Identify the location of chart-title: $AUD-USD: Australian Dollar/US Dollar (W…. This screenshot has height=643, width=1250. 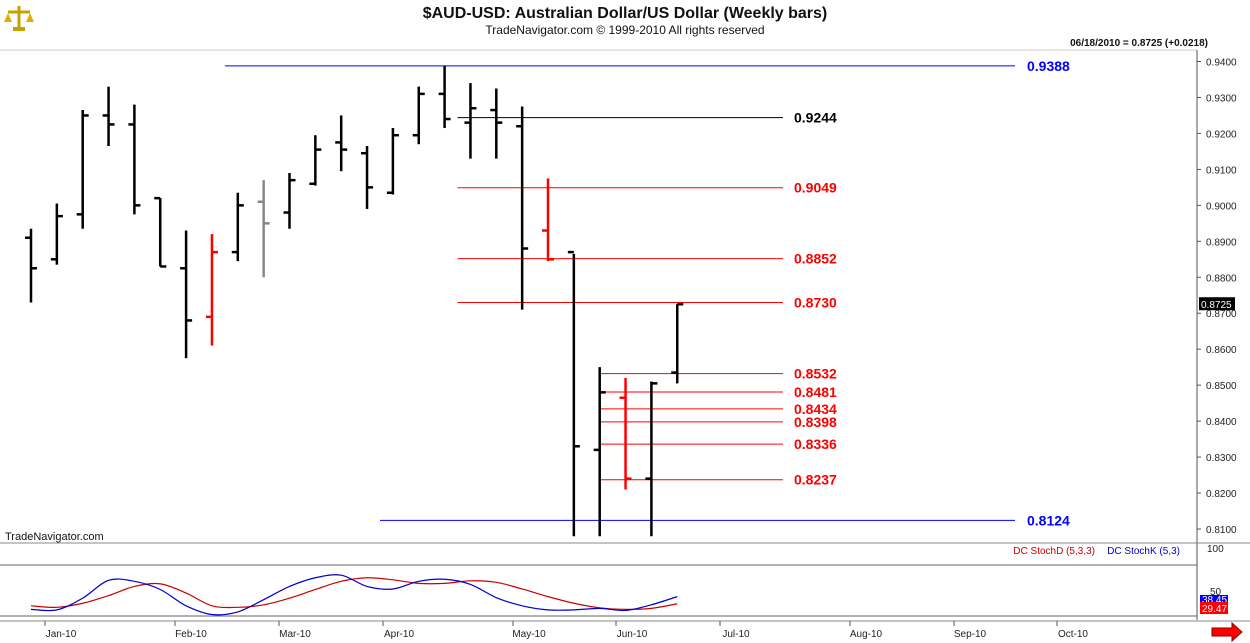
(625, 13).